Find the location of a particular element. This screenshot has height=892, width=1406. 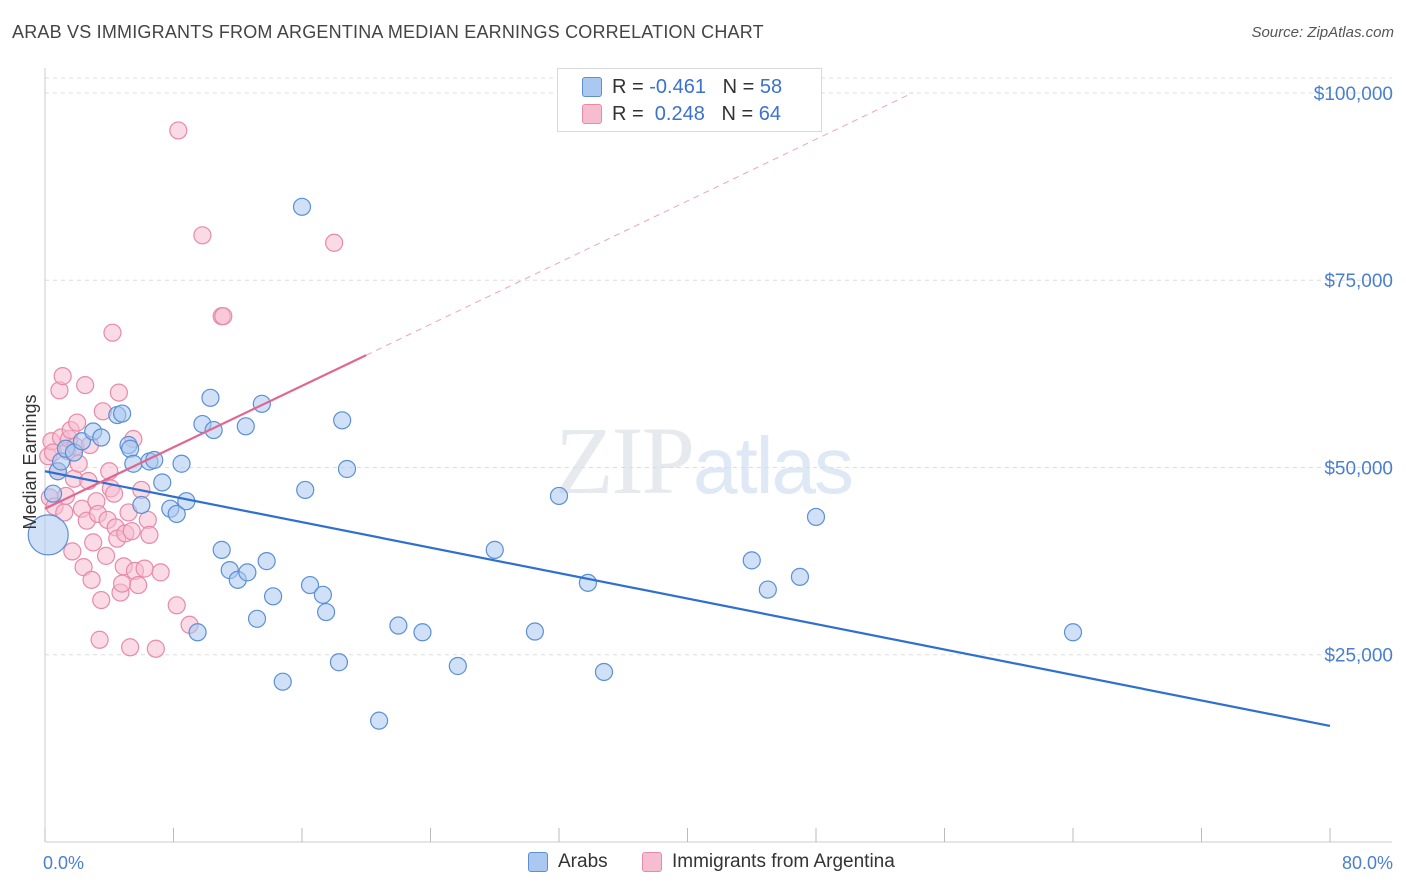

legend-row-argentina: R = 0.248 N = 64 is located at coordinates (681, 114).